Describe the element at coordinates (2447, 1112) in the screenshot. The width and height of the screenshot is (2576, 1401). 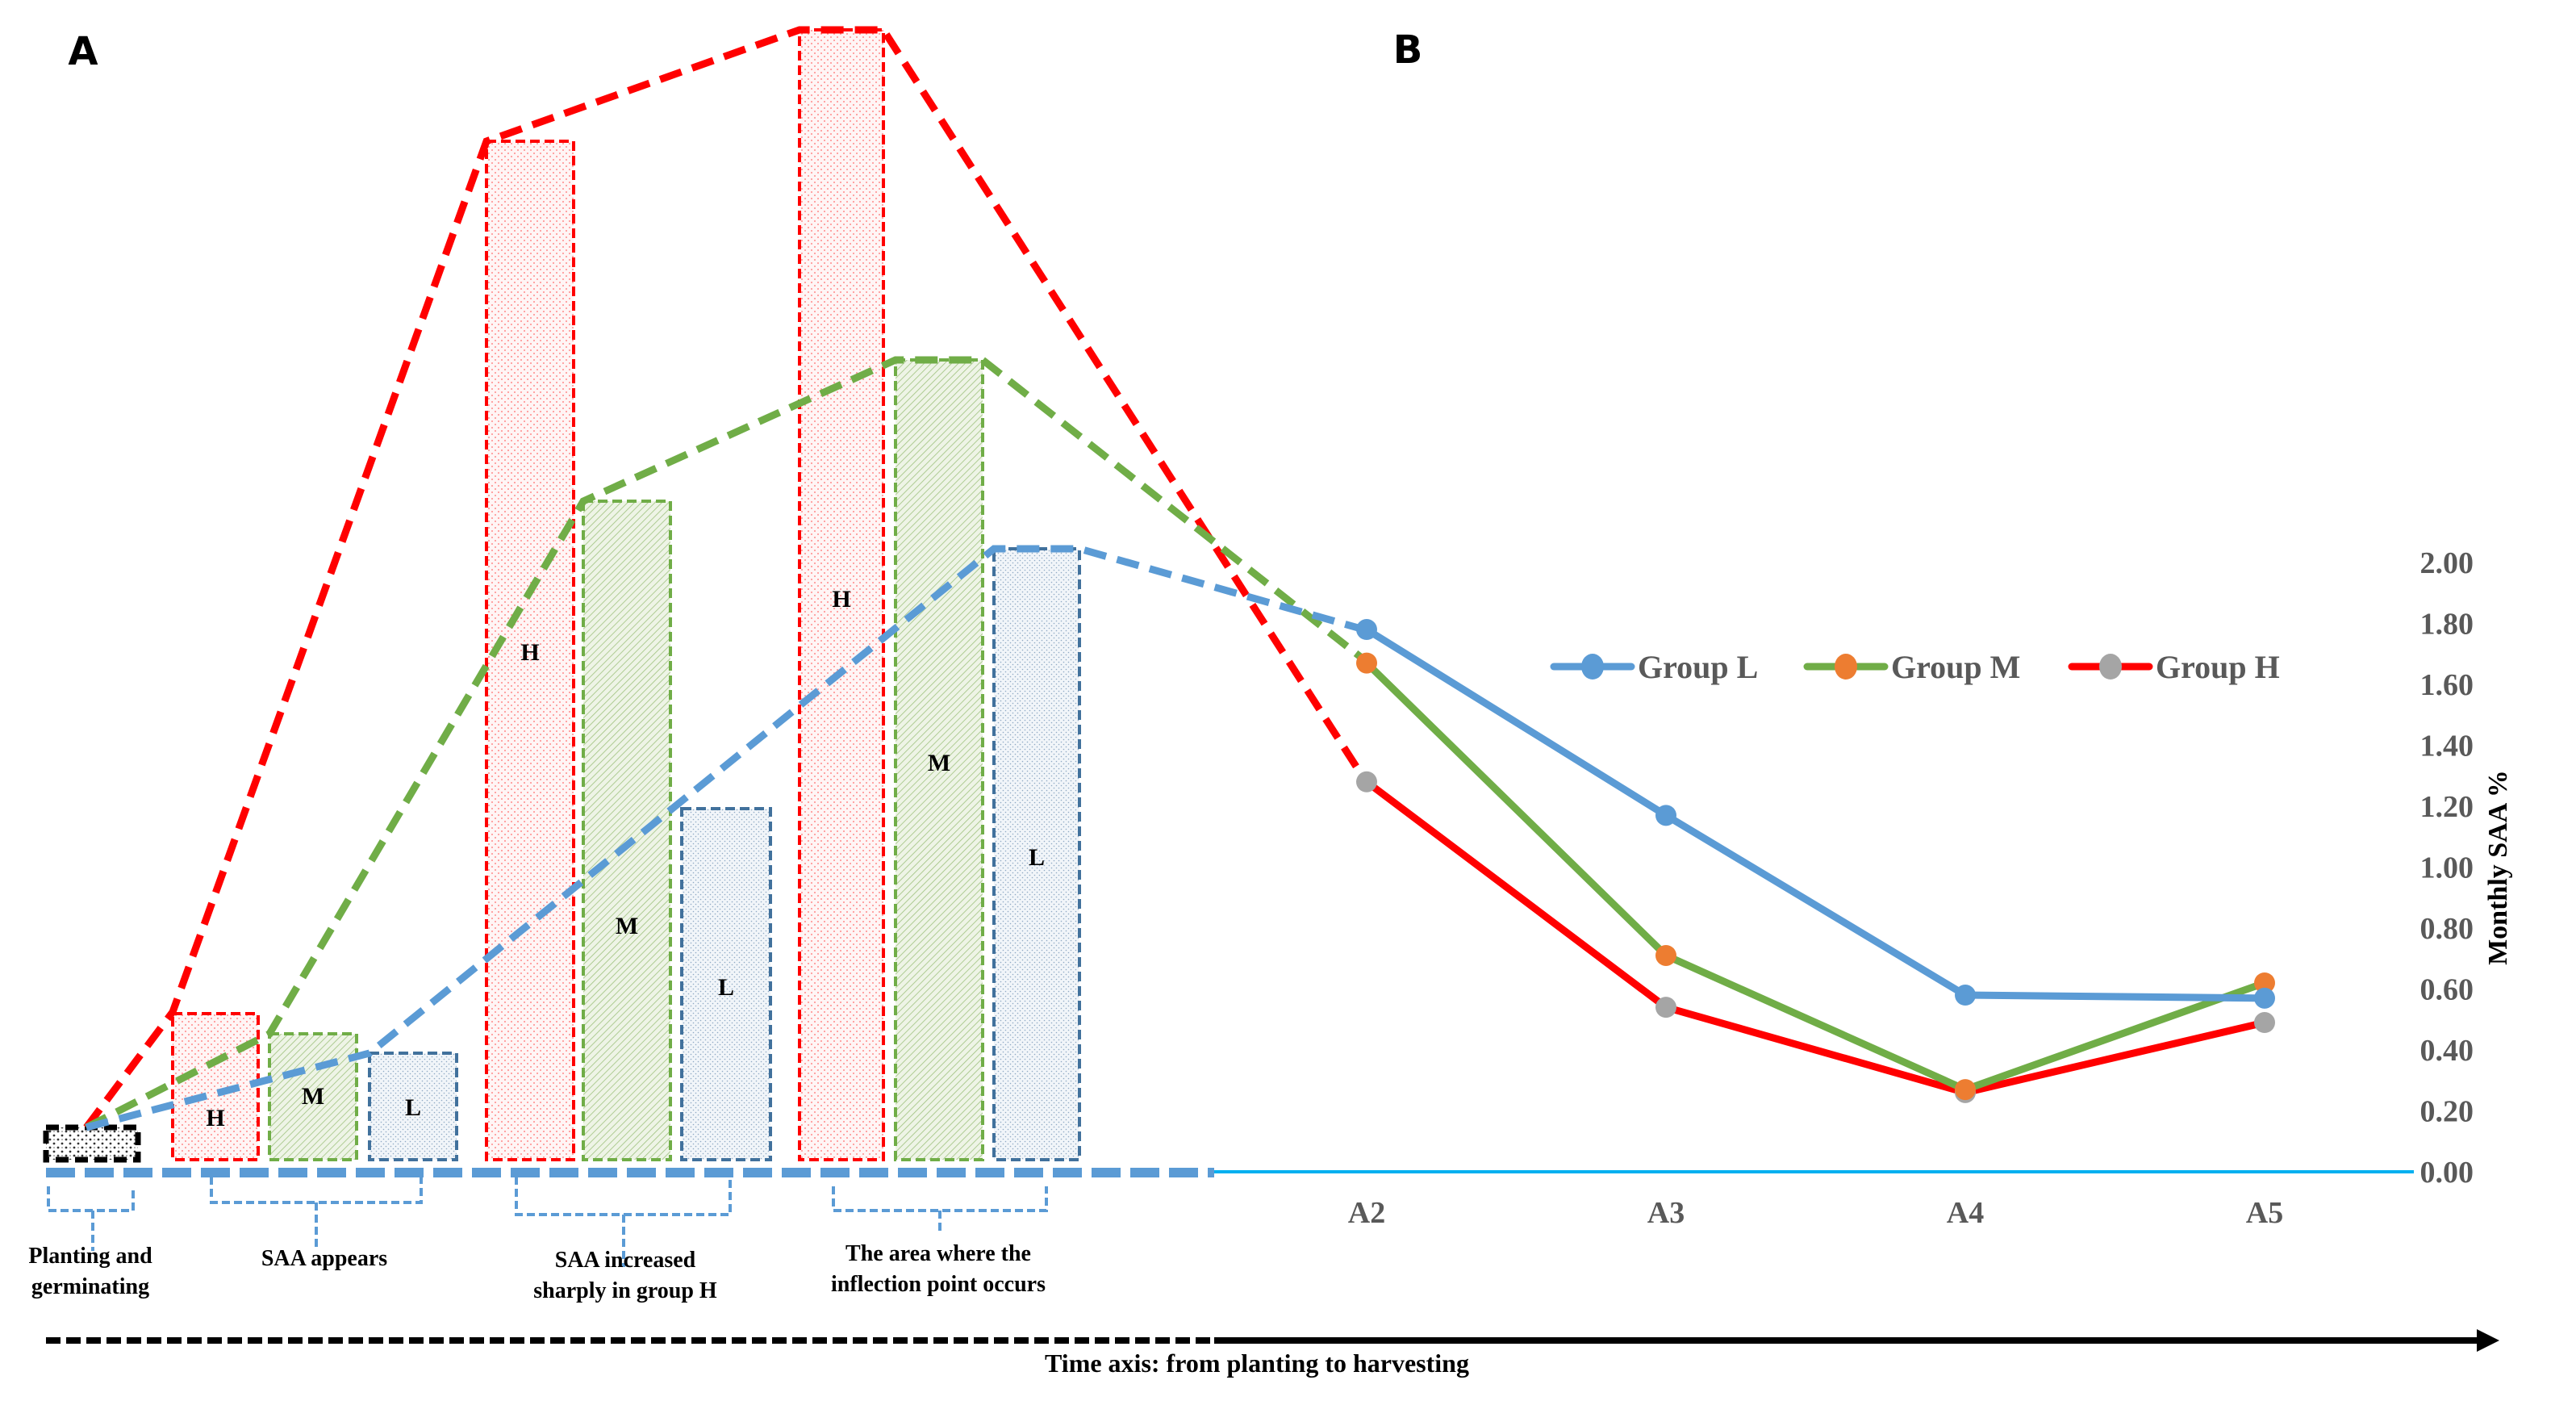
I see `y-tick-label: 0.20` at that location.